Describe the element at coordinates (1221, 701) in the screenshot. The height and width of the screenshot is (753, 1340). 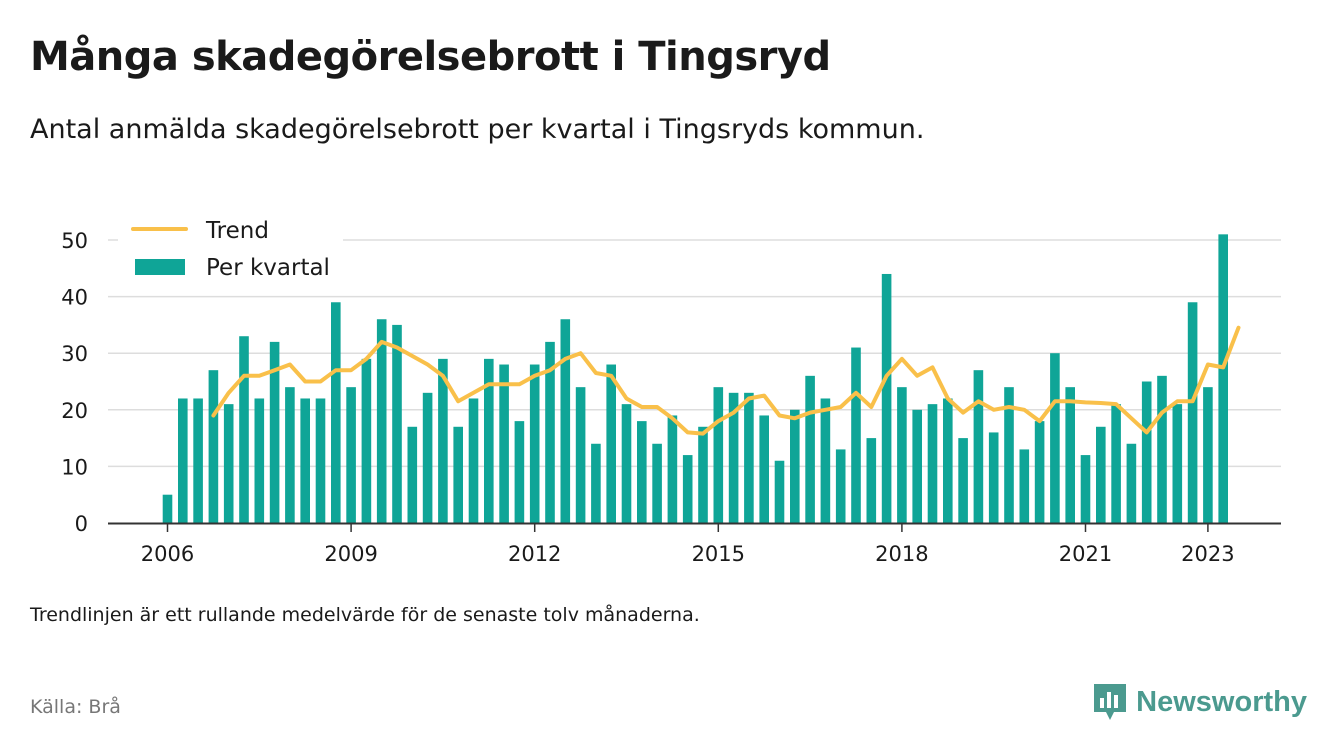
I see `brand-name: Newsworthy` at that location.